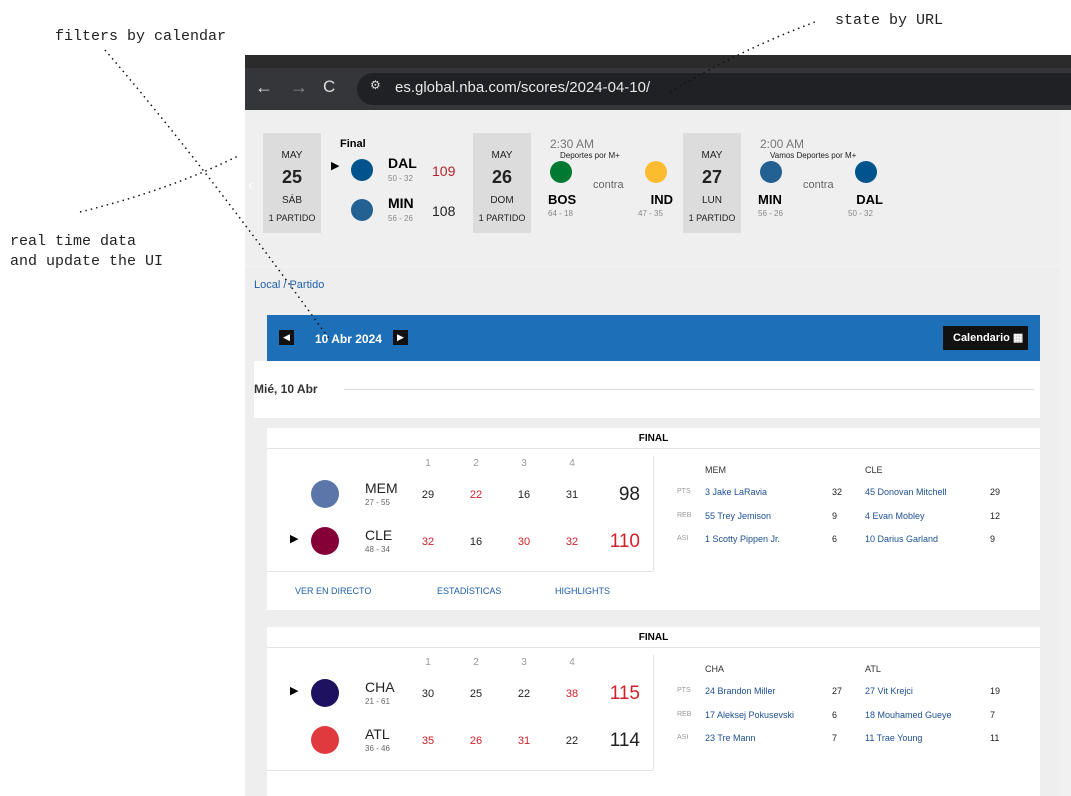  What do you see at coordinates (286, 337) in the screenshot?
I see `prev-day: ◀` at bounding box center [286, 337].